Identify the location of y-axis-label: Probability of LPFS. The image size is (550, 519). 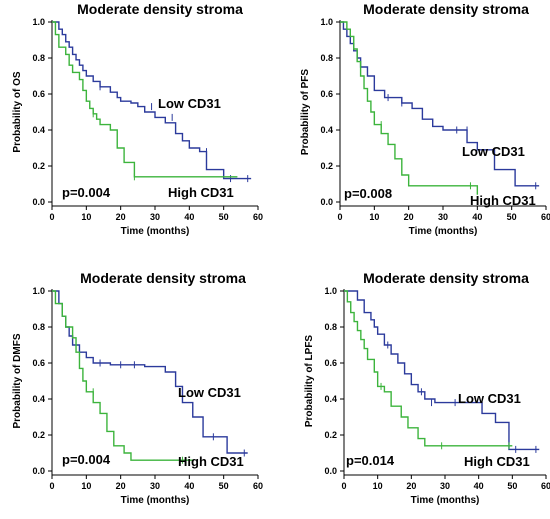
(309, 381).